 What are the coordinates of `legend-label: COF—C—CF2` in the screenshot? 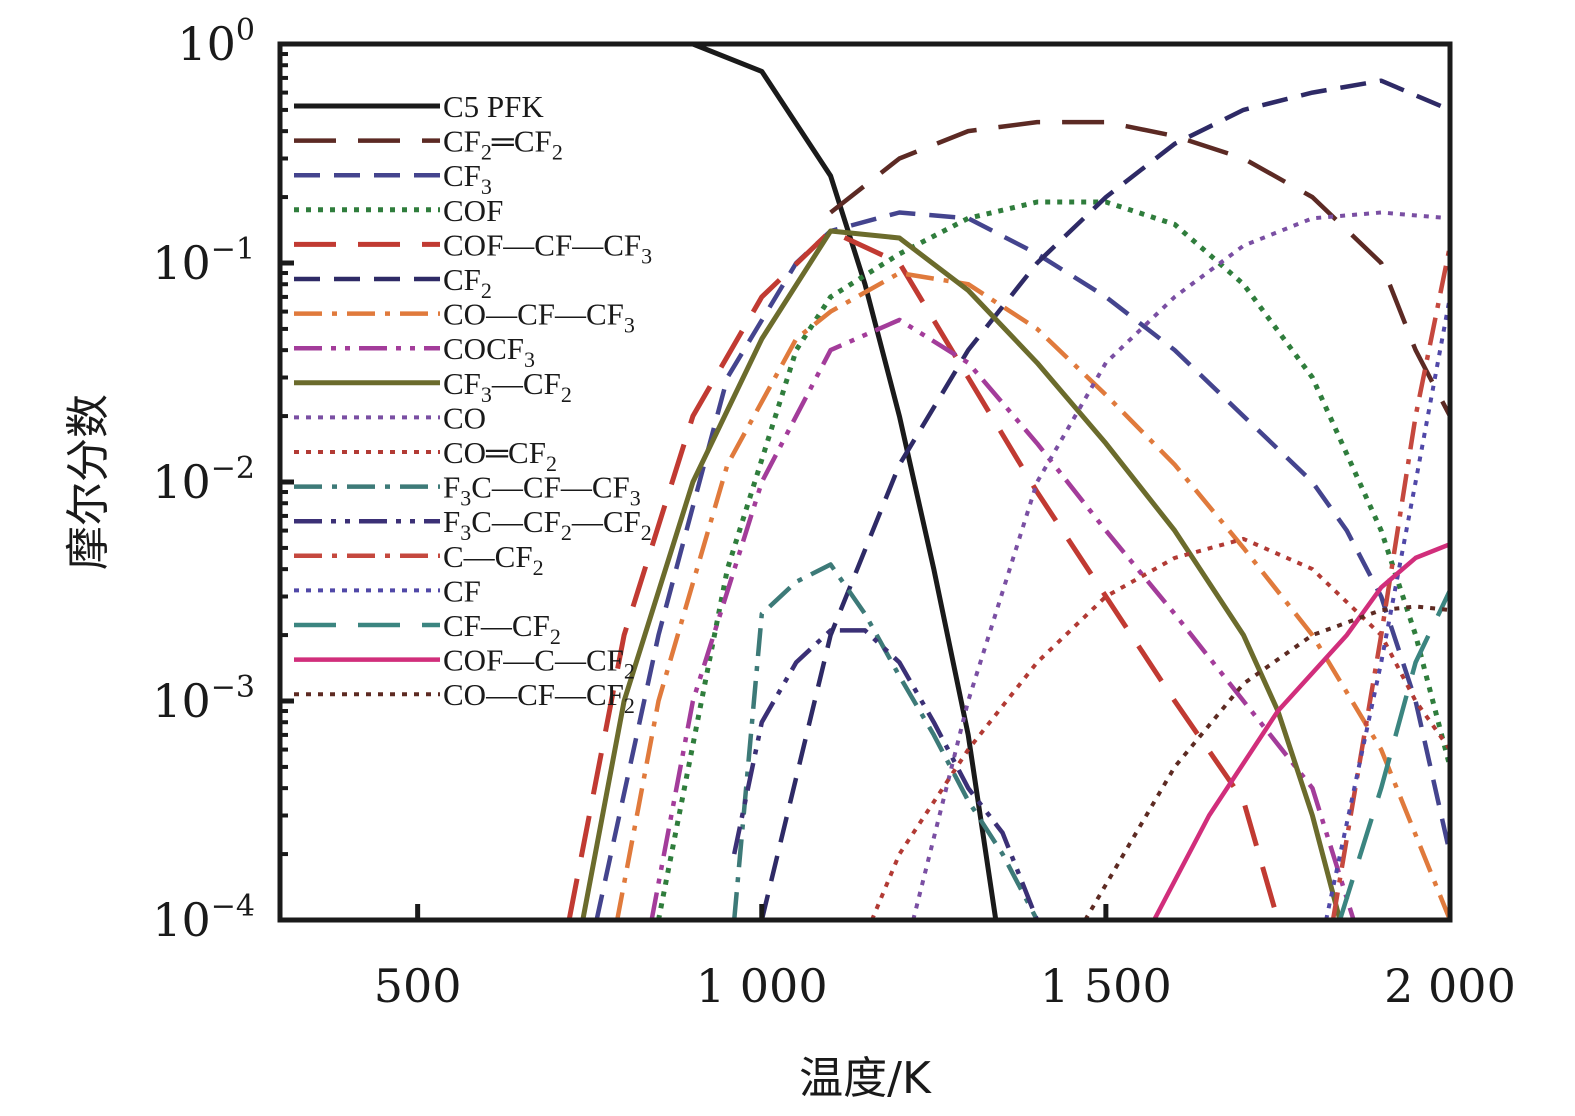 It's located at (539, 663).